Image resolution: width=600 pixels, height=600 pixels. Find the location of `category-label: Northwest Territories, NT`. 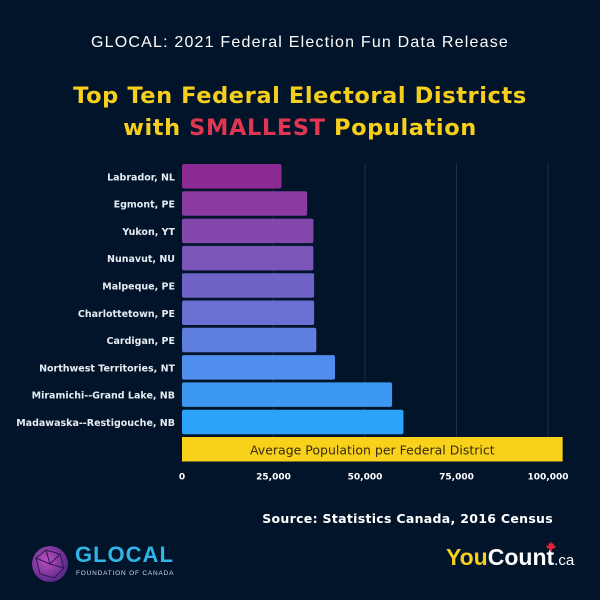

category-label: Northwest Territories, NT is located at coordinates (107, 368).